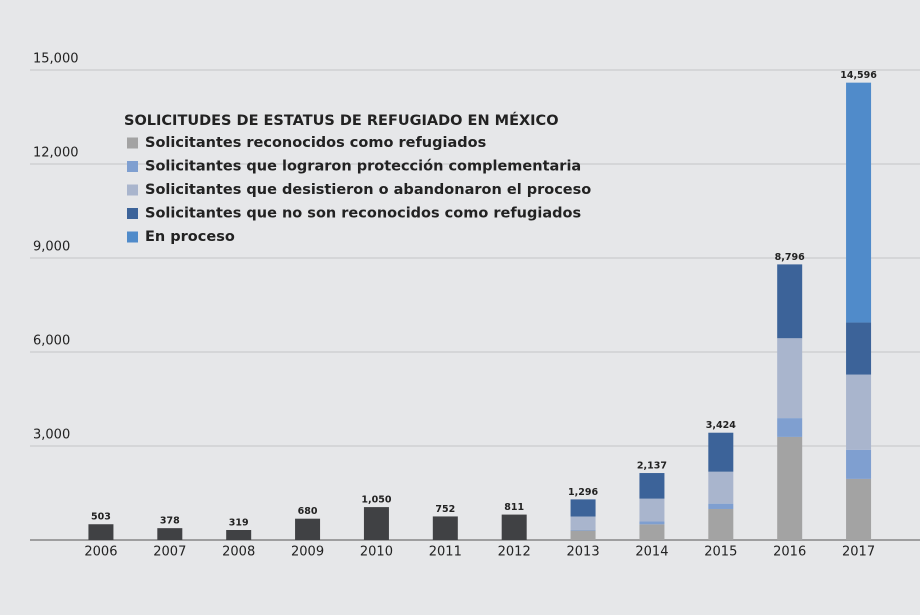  I want to click on x-tick-label: 2010, so click(376, 552).